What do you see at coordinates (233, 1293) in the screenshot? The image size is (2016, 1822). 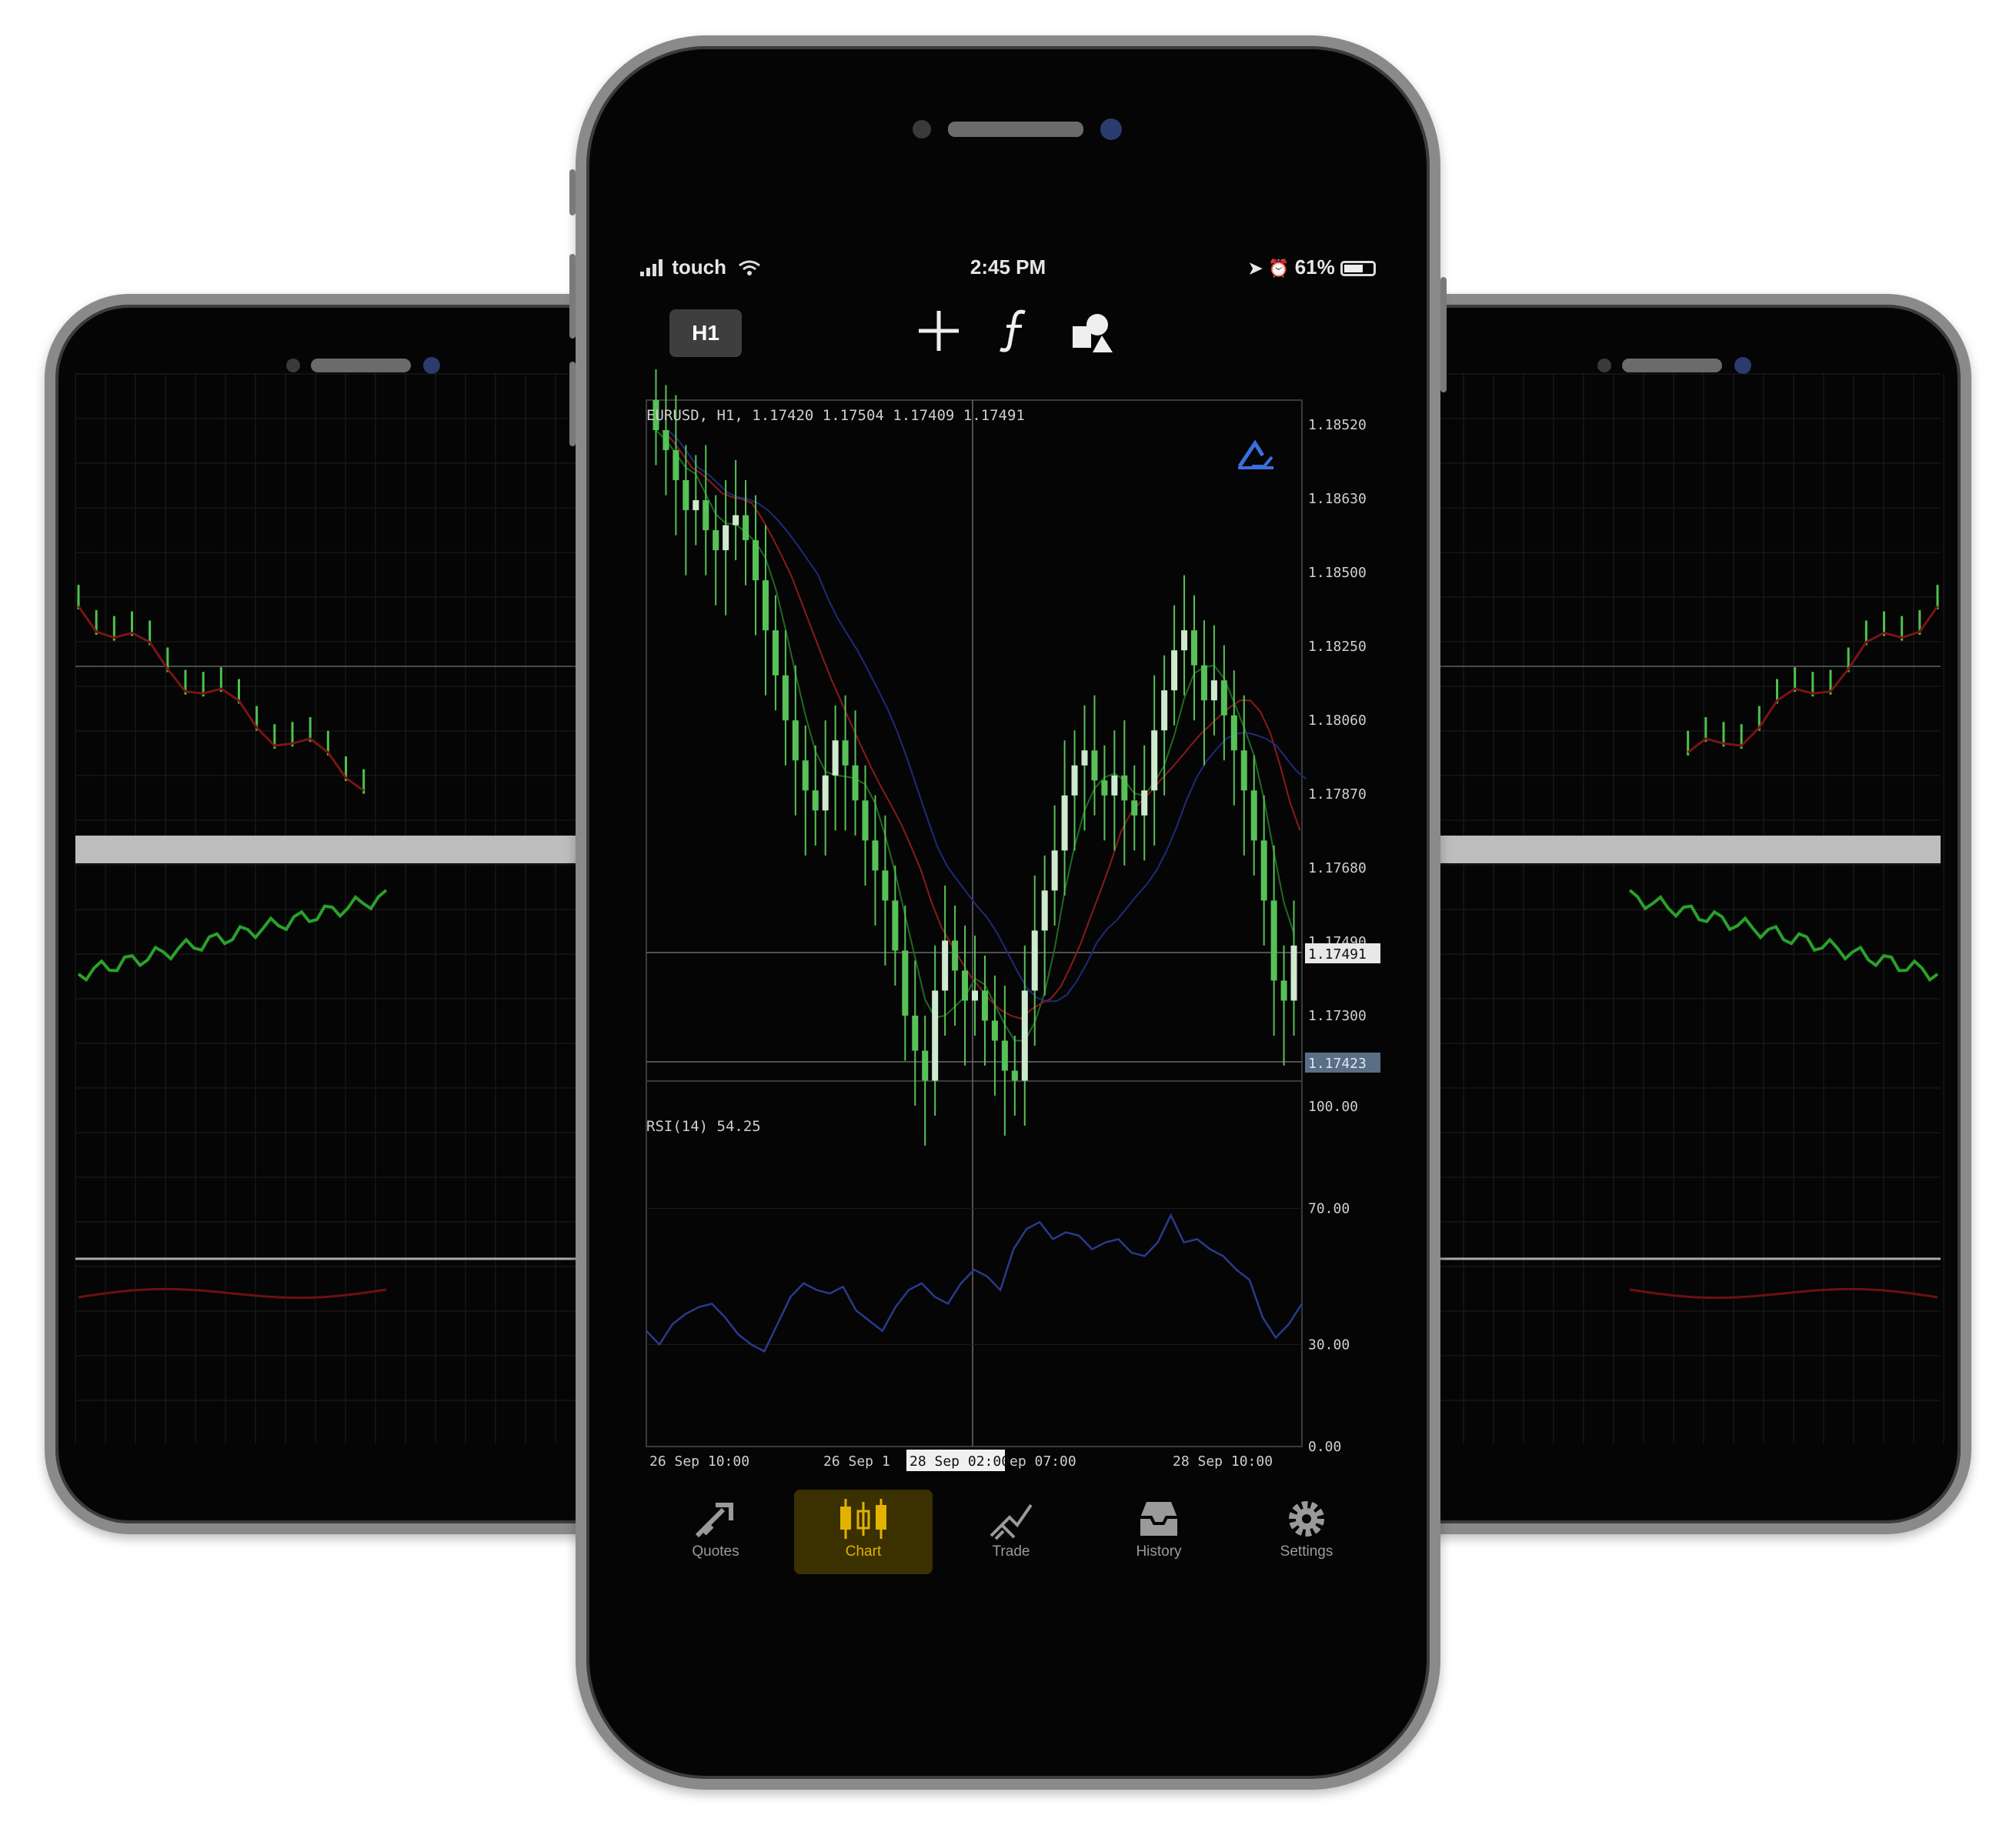 I see `side-indicator-line` at bounding box center [233, 1293].